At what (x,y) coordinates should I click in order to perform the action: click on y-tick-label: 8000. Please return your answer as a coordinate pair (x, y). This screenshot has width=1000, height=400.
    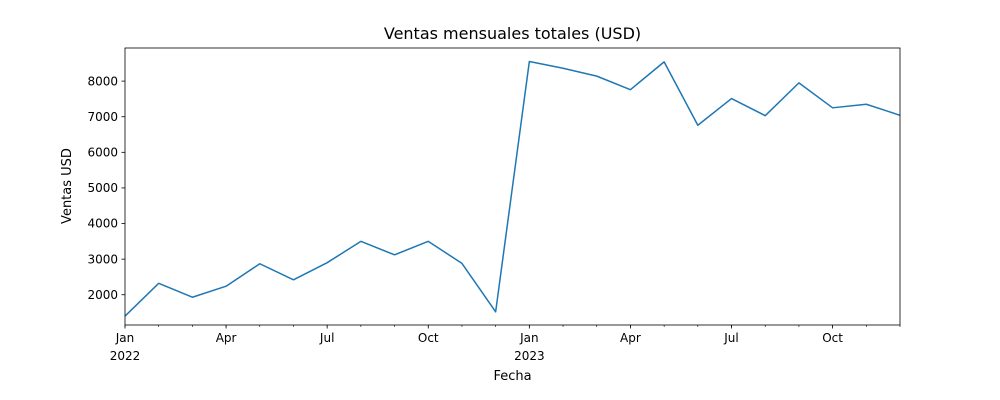
    Looking at the image, I should click on (102, 81).